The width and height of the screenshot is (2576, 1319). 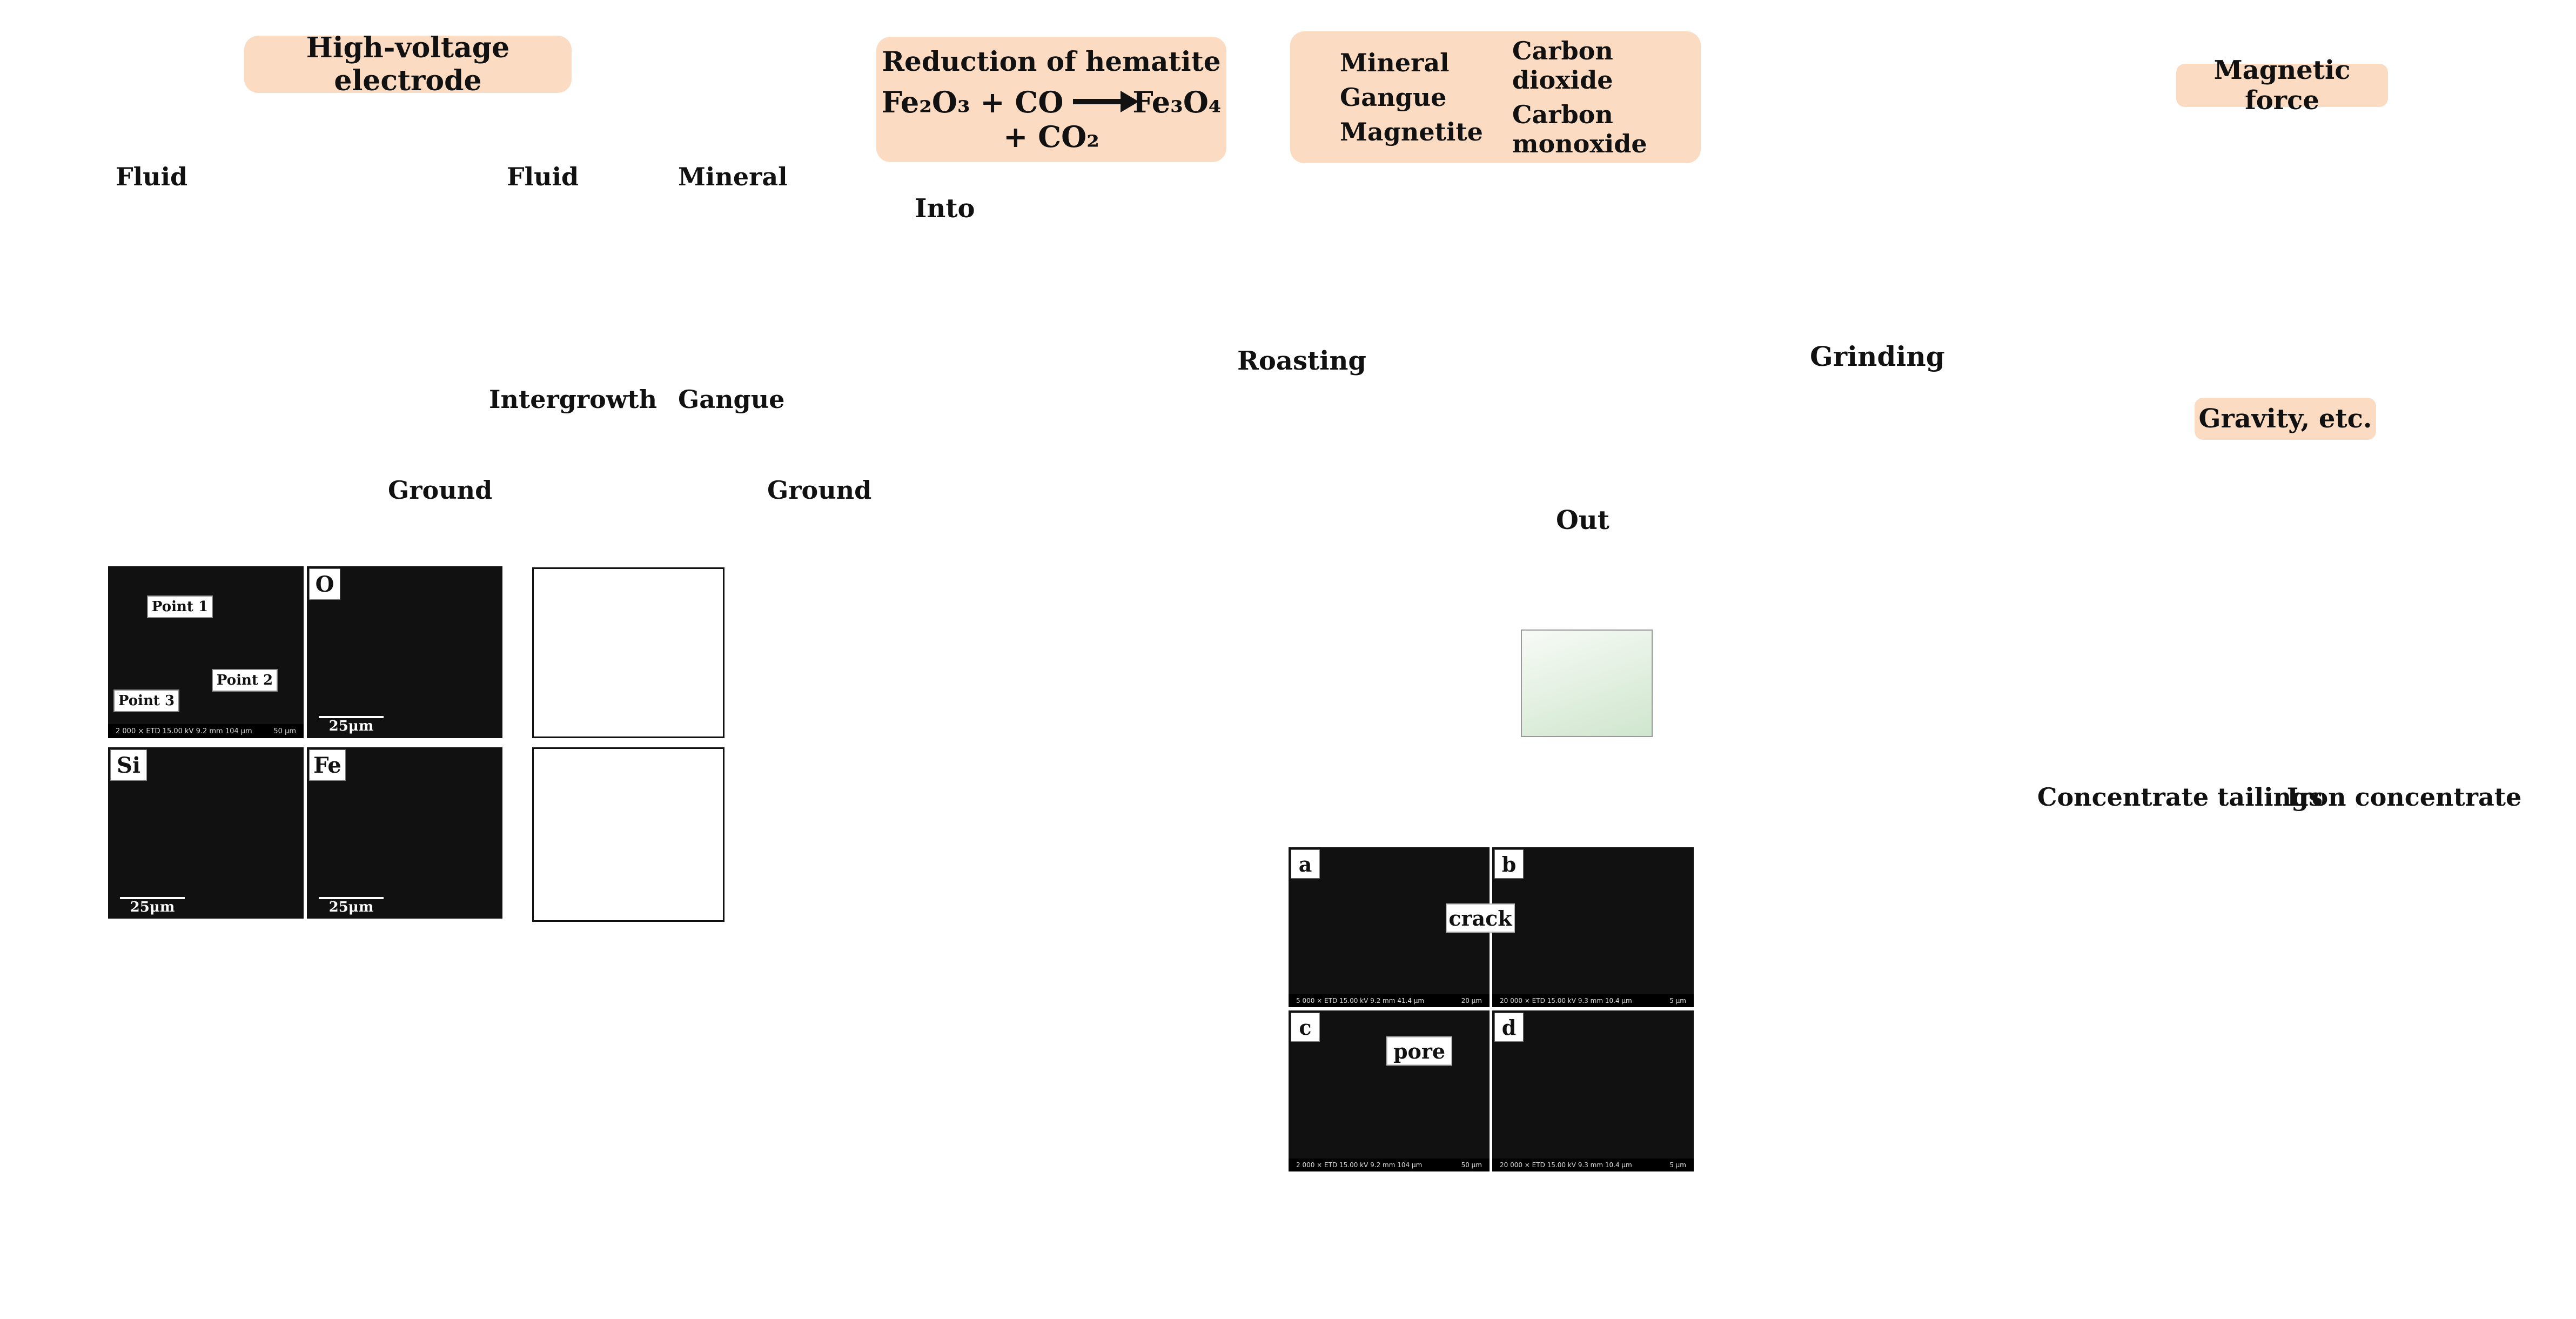 I want to click on high-voltage-electrode-label: High-voltage electrode, so click(x=408, y=64).